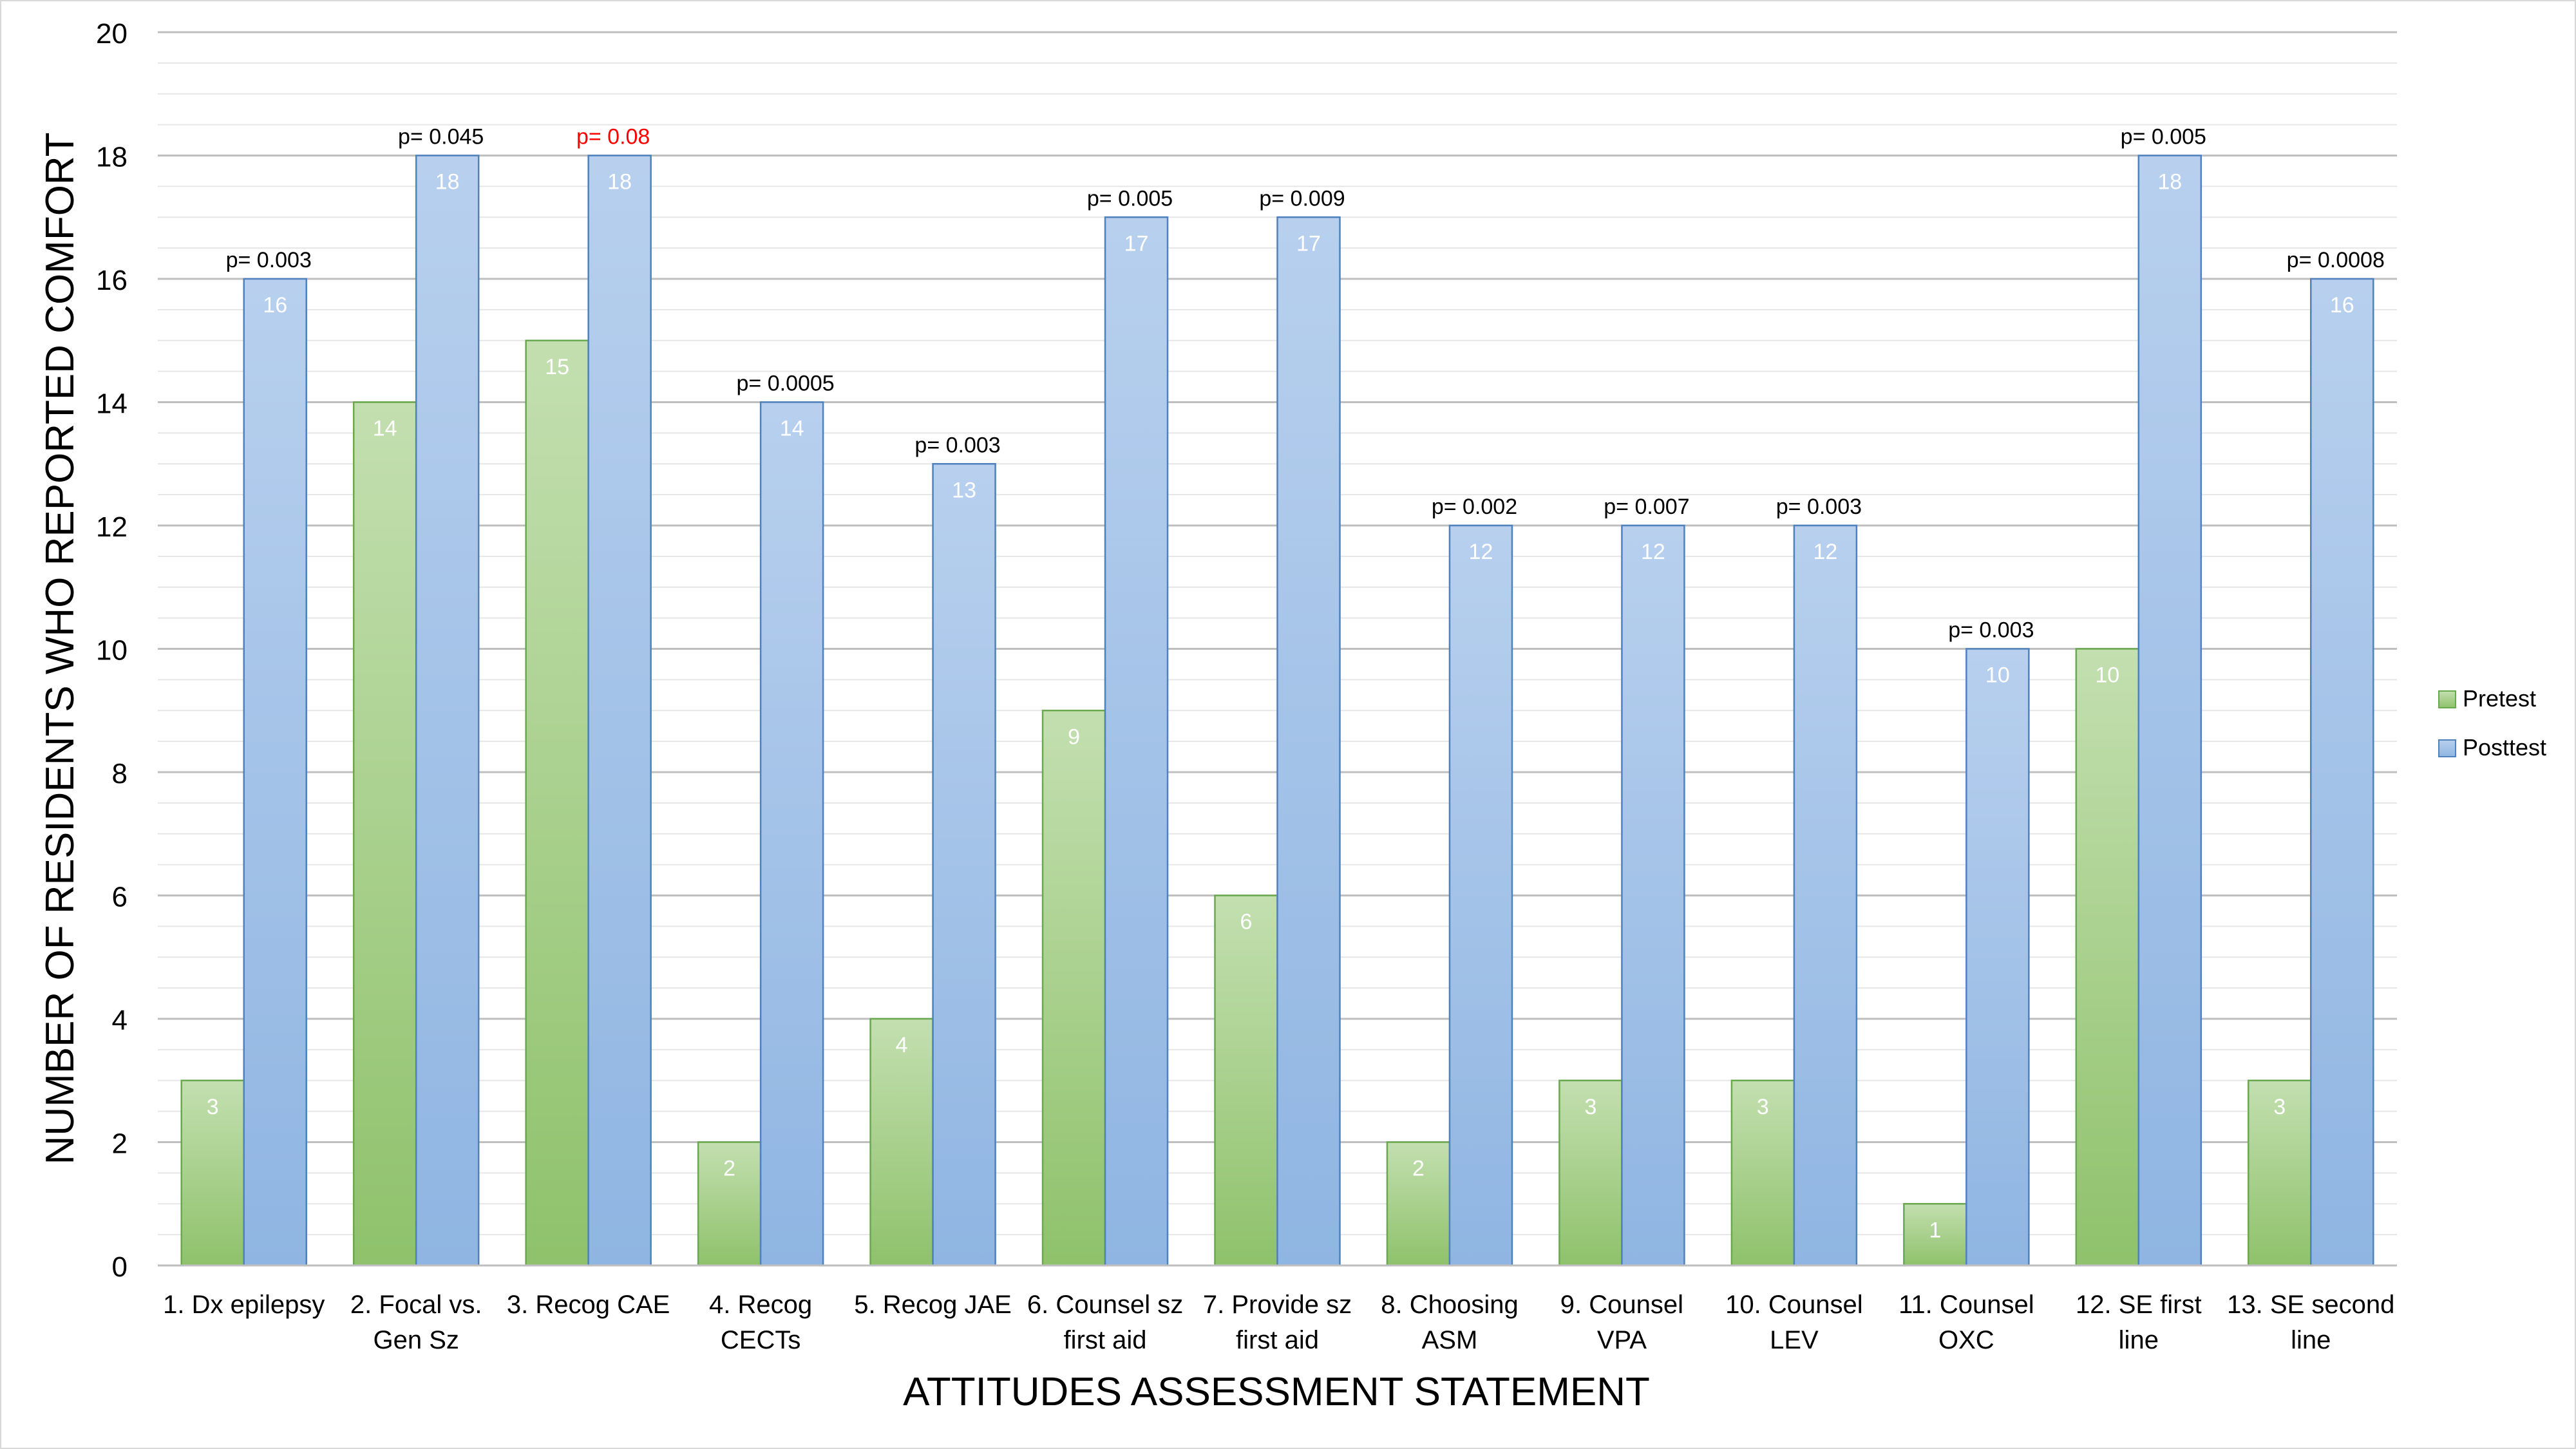 This screenshot has height=1449, width=2576. Describe the element at coordinates (1277, 1305) in the screenshot. I see `x-tick-label: 7. Provide sz` at that location.